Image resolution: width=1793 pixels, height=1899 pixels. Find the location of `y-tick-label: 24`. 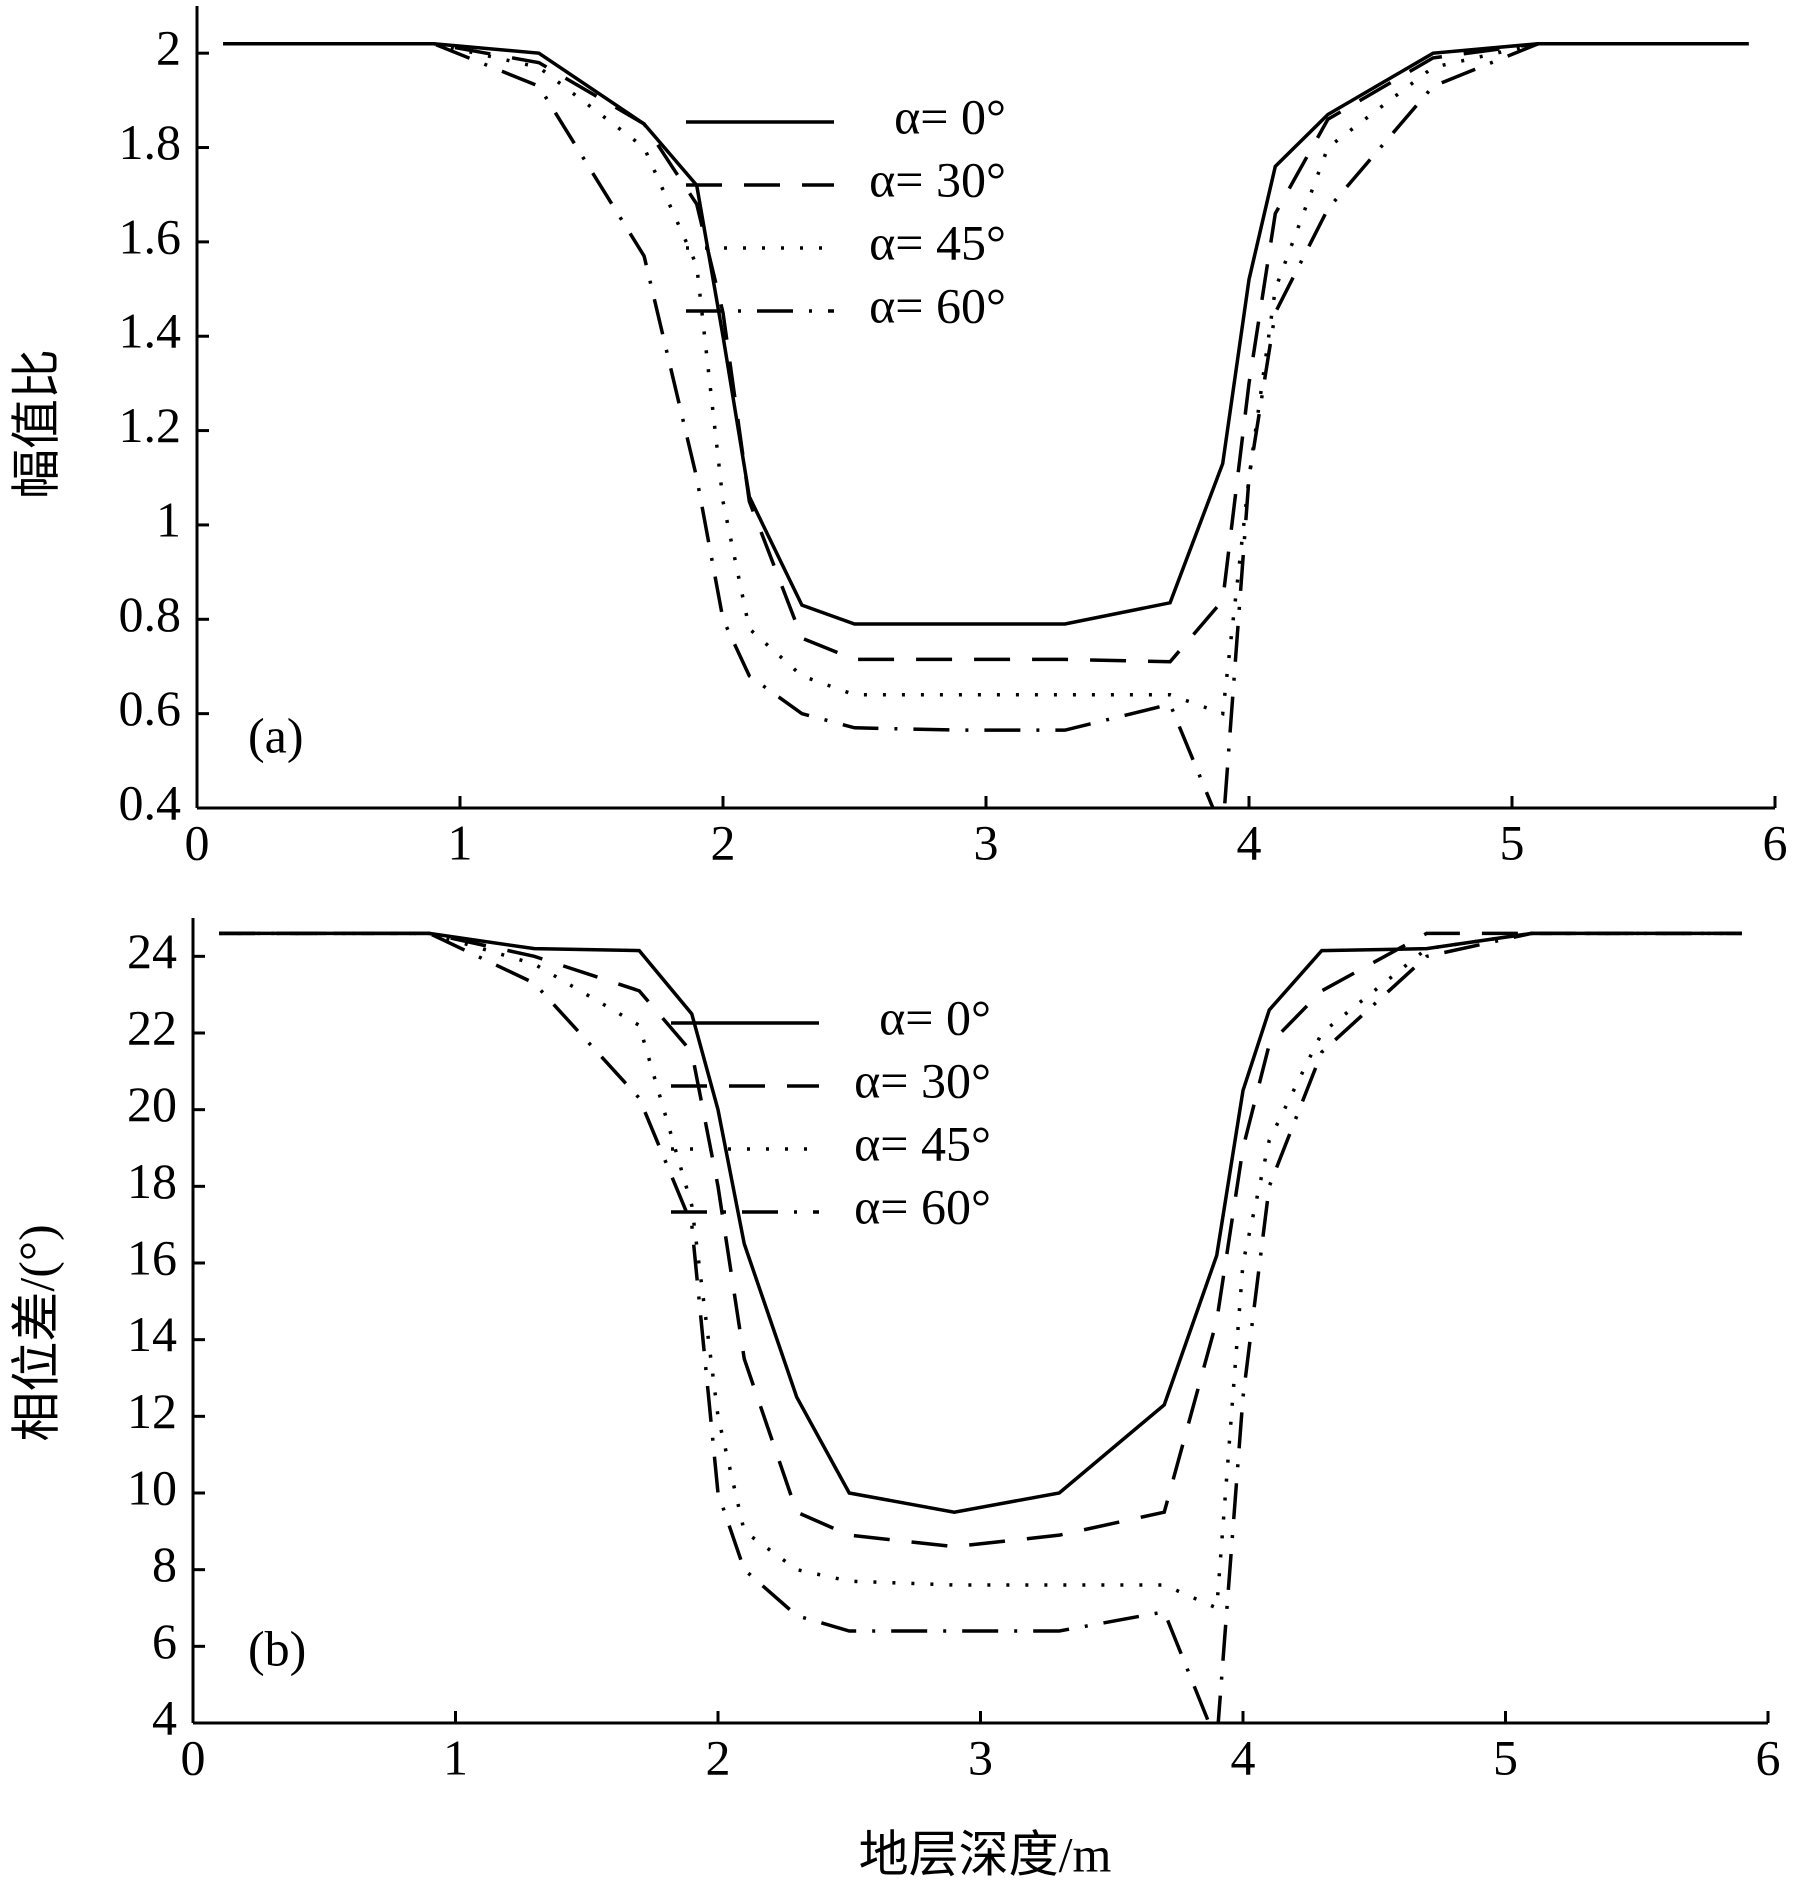

y-tick-label: 24 is located at coordinates (152, 951).